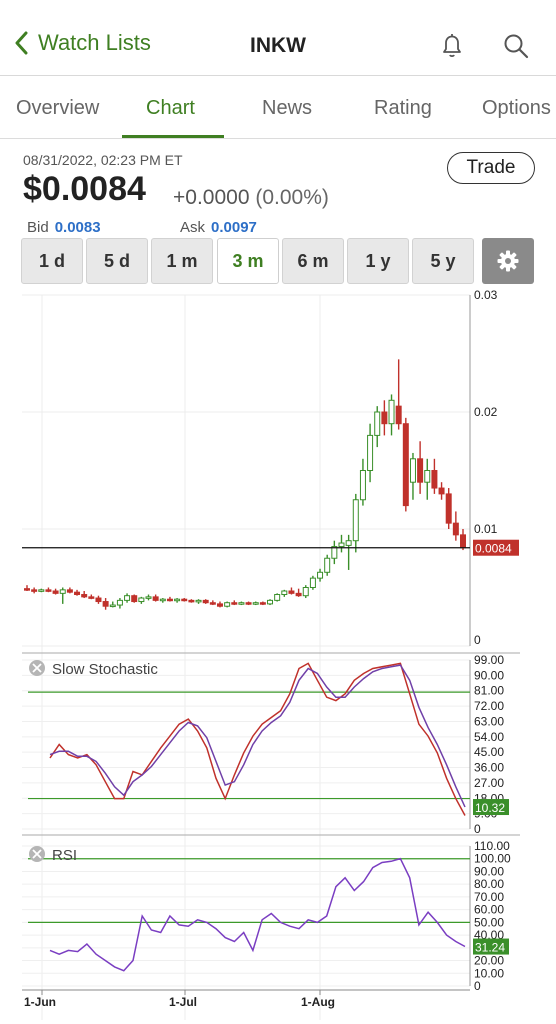  Describe the element at coordinates (77, 227) in the screenshot. I see `bid-value: 0.0083` at that location.